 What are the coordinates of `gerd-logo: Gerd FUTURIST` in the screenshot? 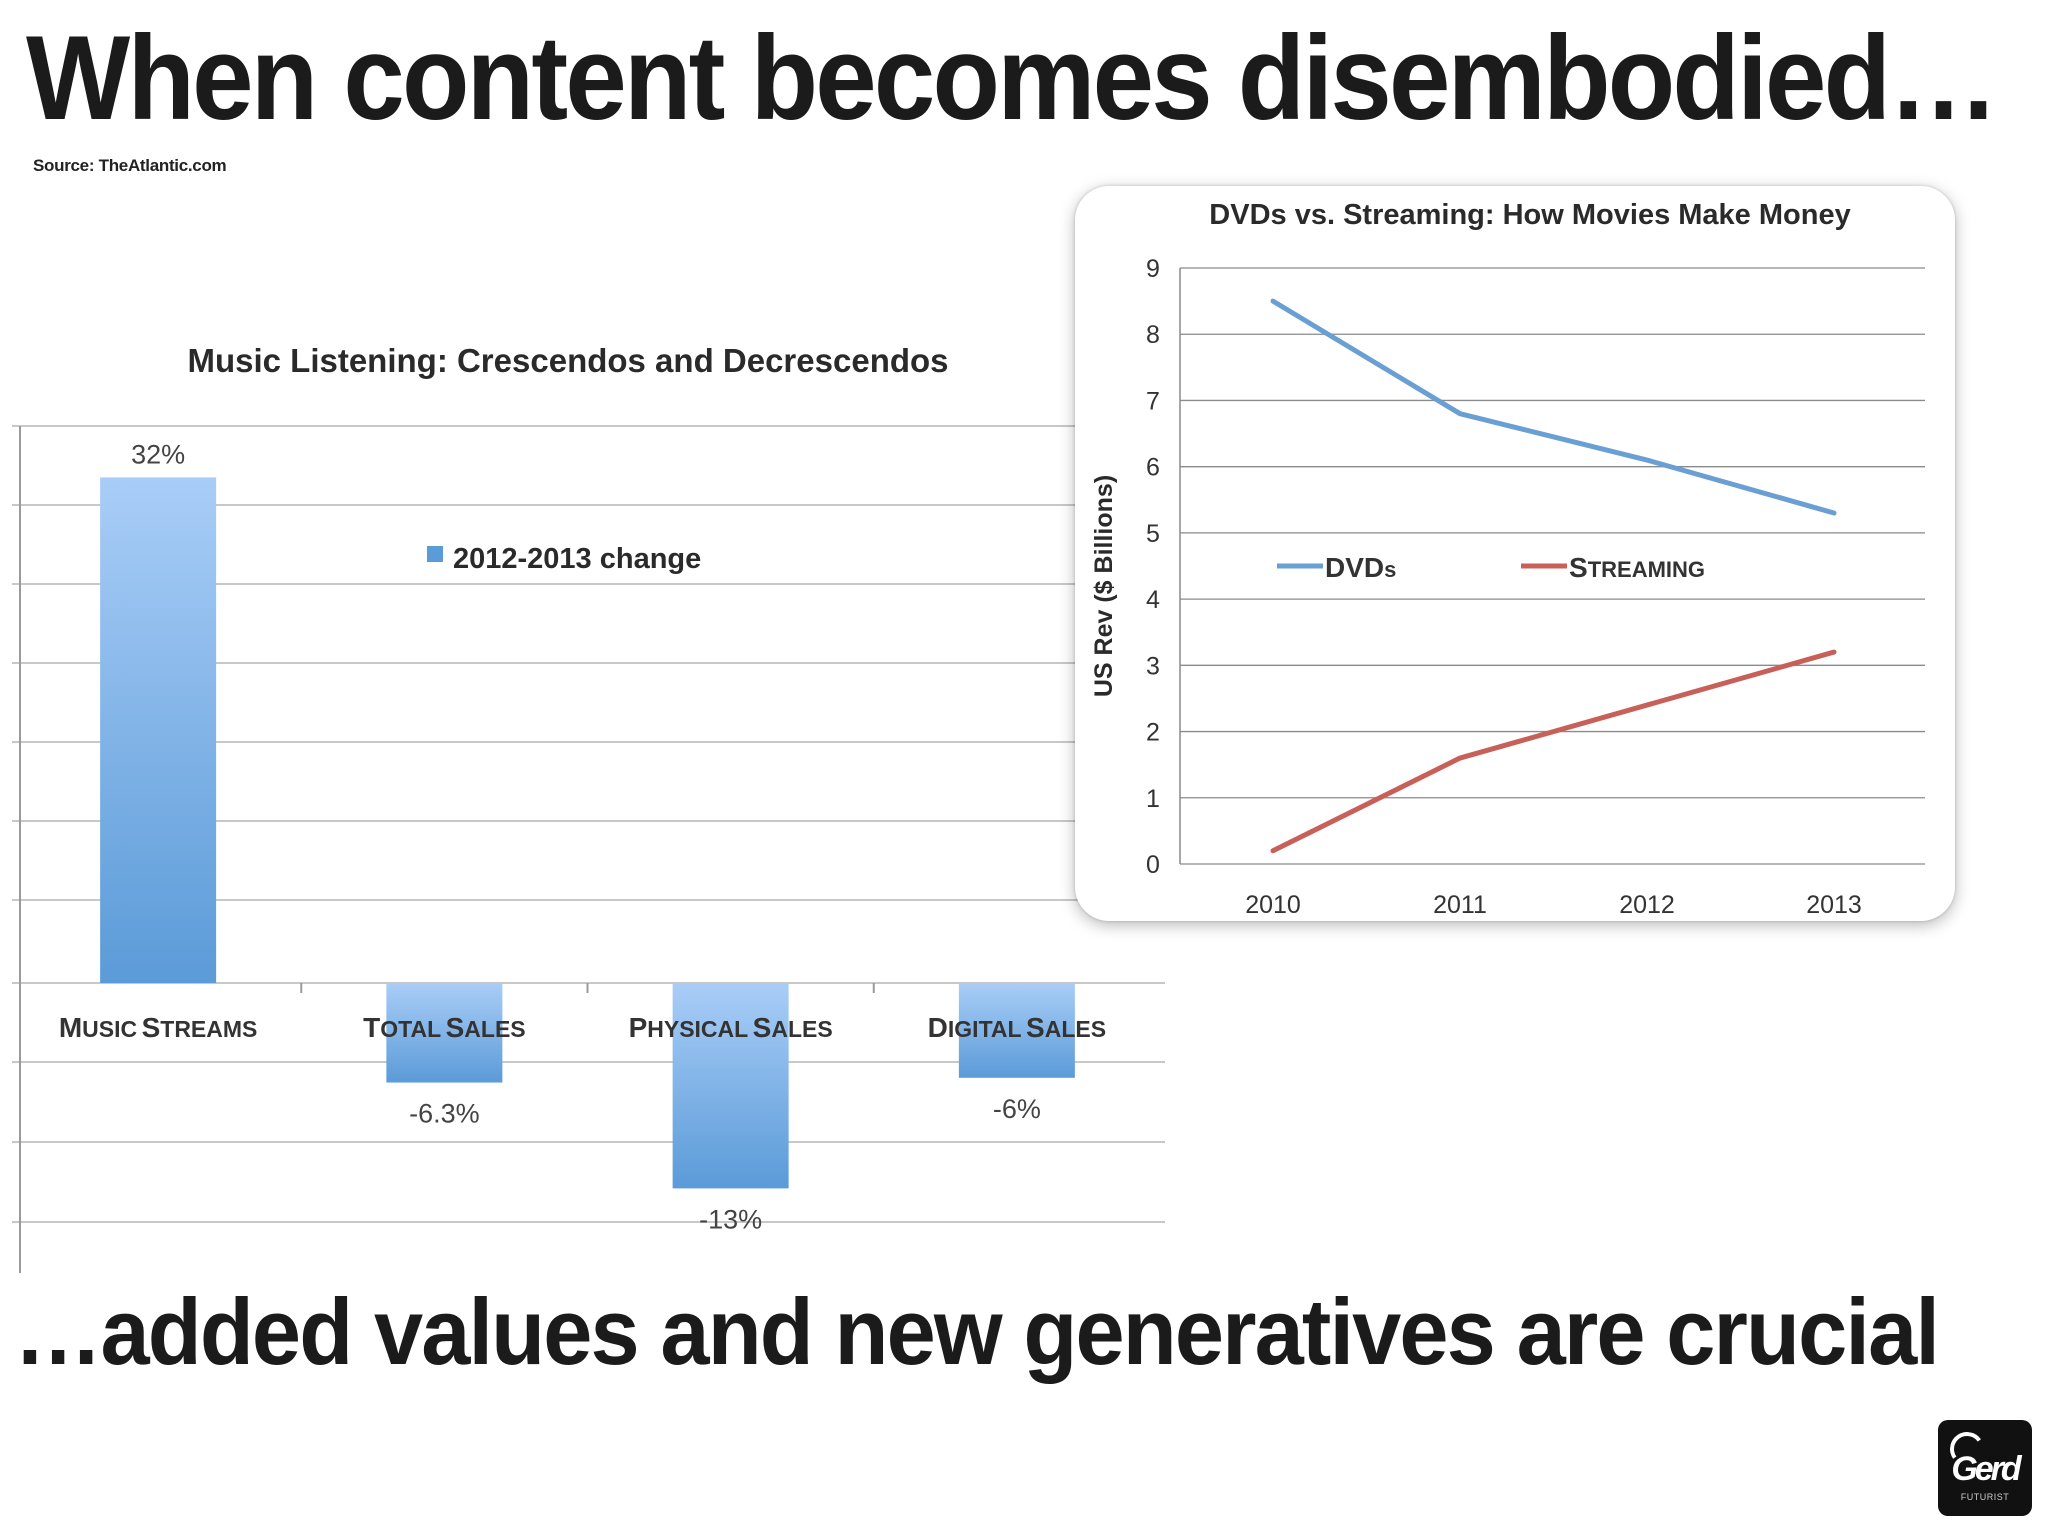 It's located at (1985, 1468).